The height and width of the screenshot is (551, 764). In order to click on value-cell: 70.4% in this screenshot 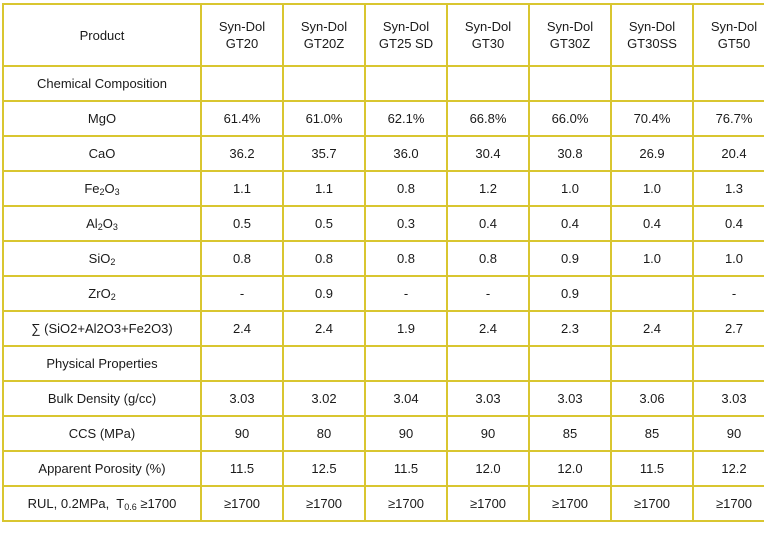, I will do `click(652, 118)`.